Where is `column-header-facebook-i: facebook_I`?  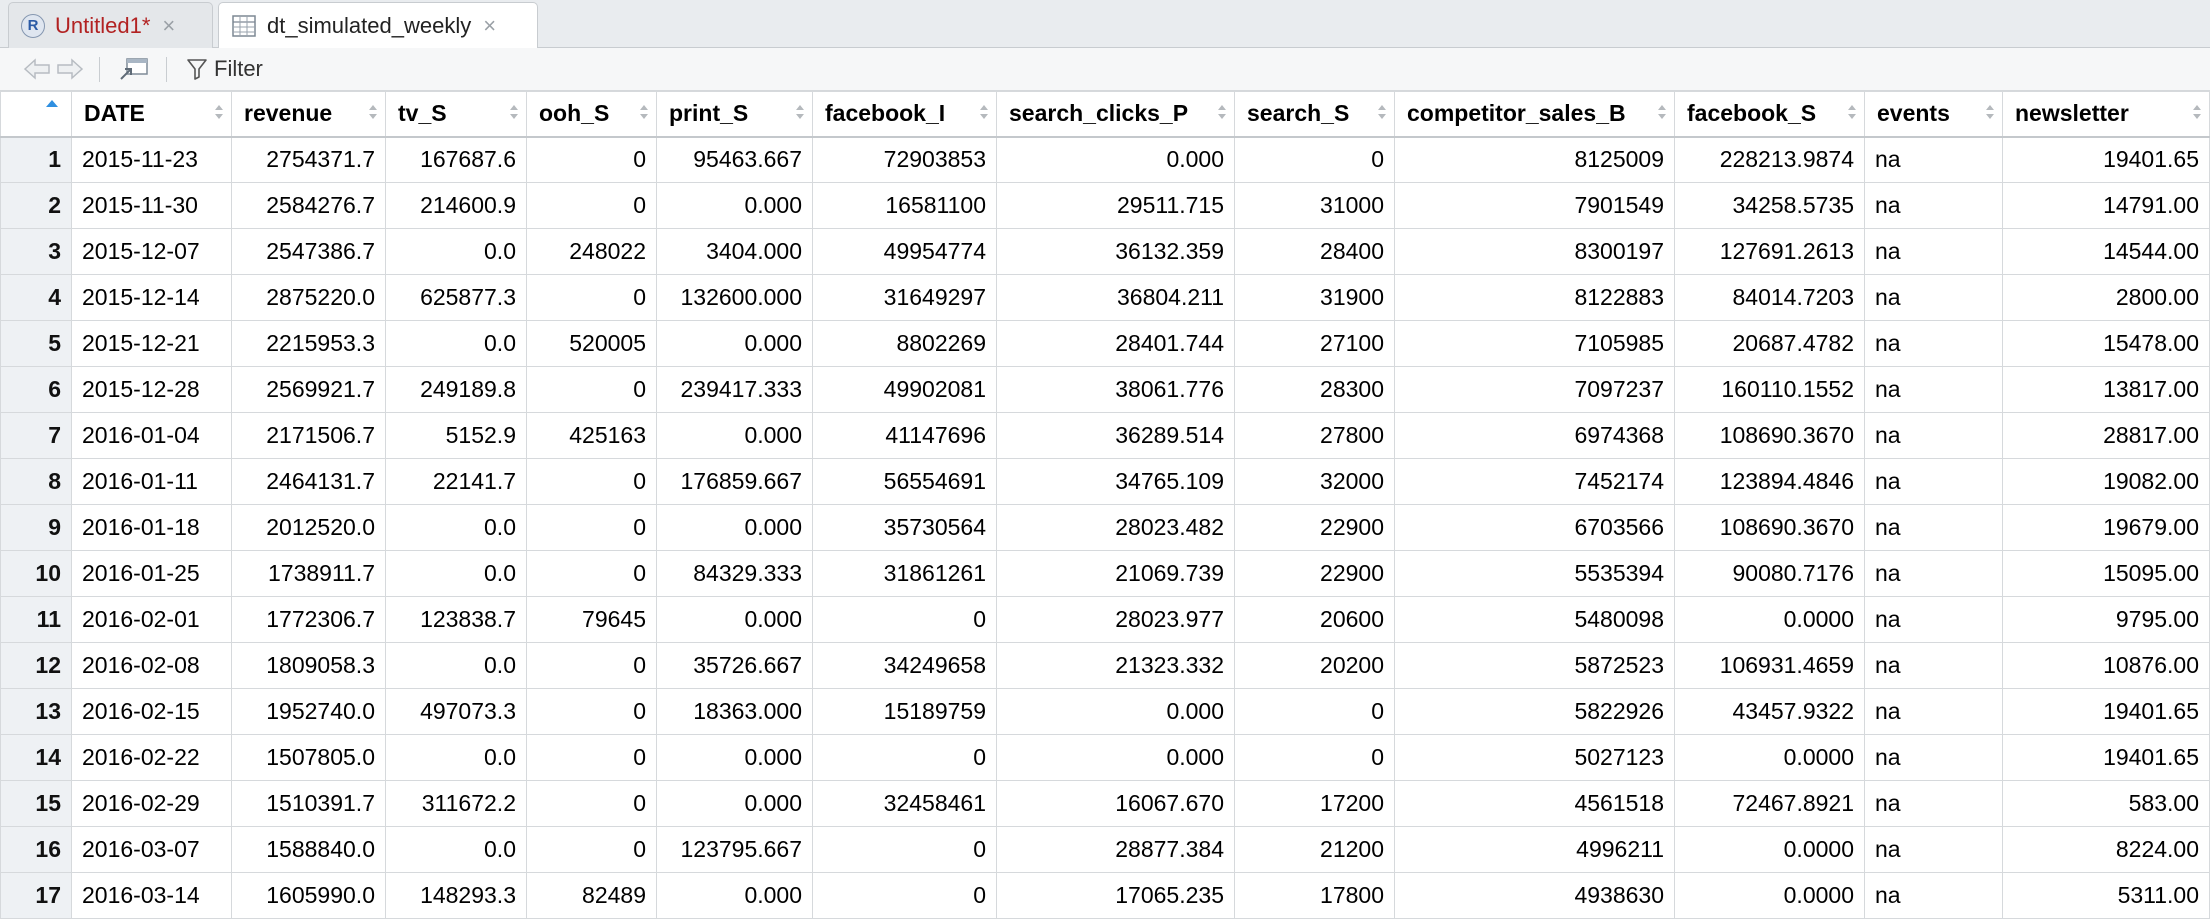
column-header-facebook-i: facebook_I is located at coordinates (904, 114).